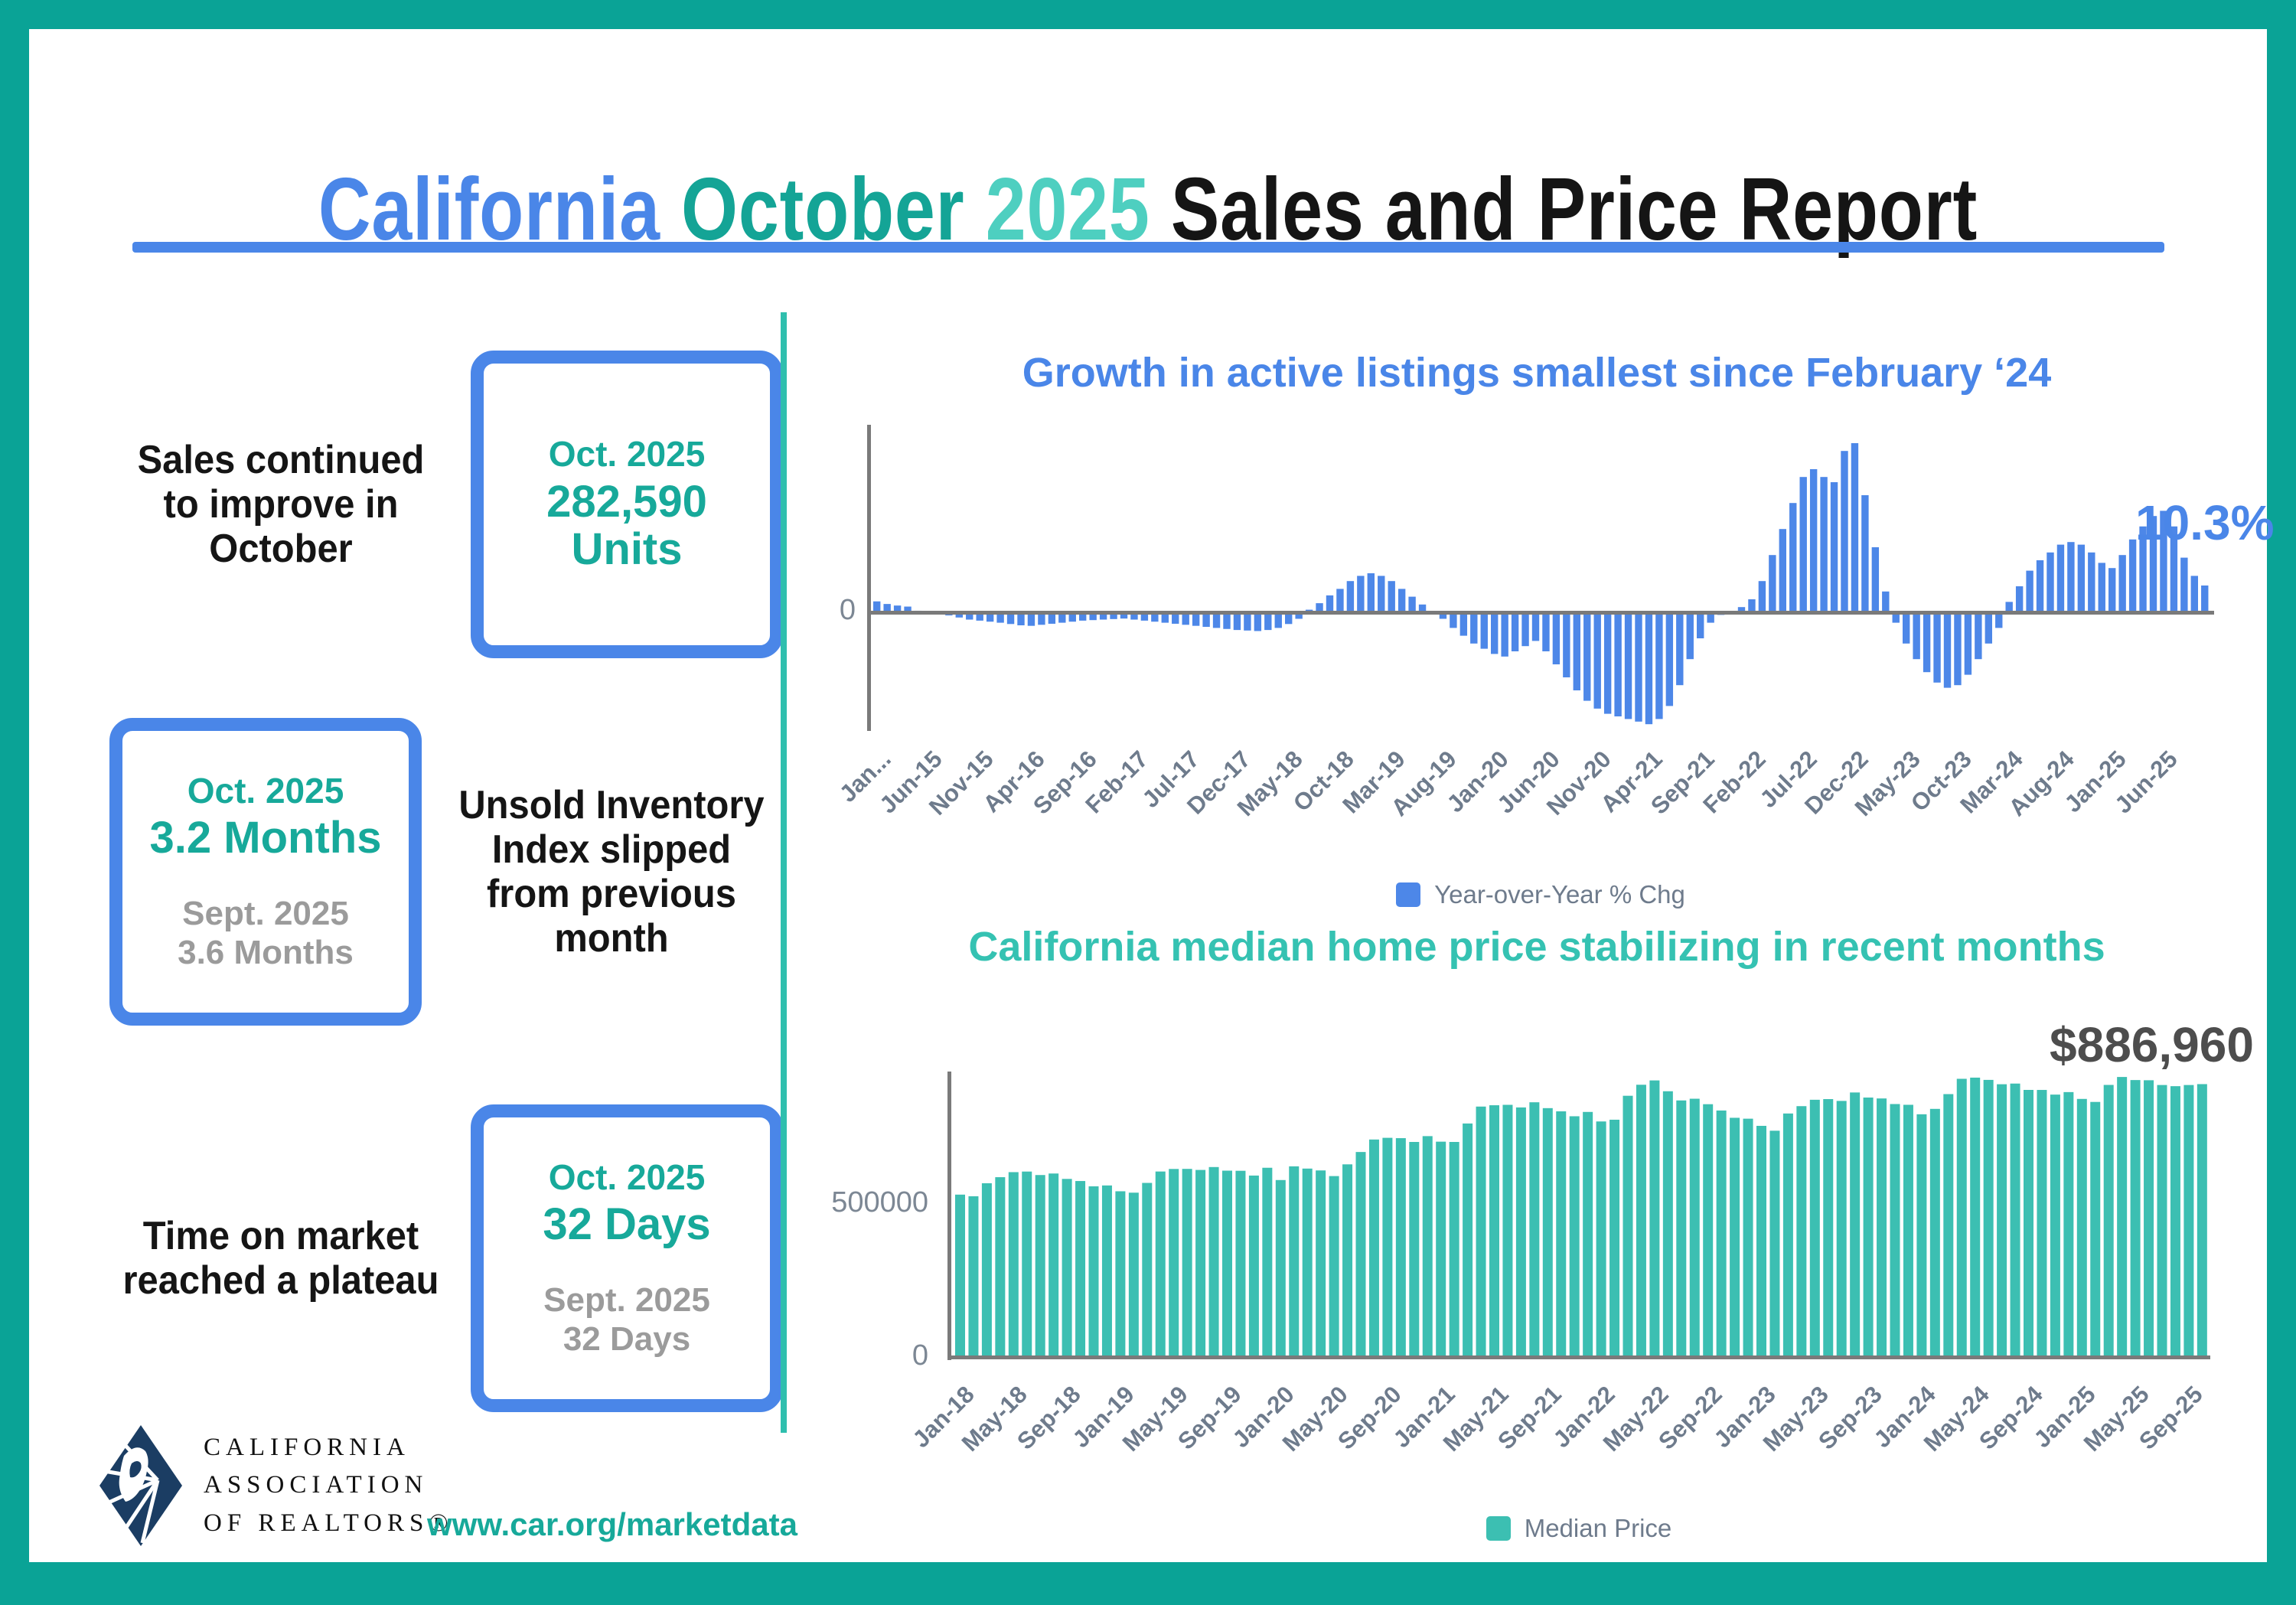 The width and height of the screenshot is (2296, 1605). I want to click on listings-bar-chart, so click(1540, 578).